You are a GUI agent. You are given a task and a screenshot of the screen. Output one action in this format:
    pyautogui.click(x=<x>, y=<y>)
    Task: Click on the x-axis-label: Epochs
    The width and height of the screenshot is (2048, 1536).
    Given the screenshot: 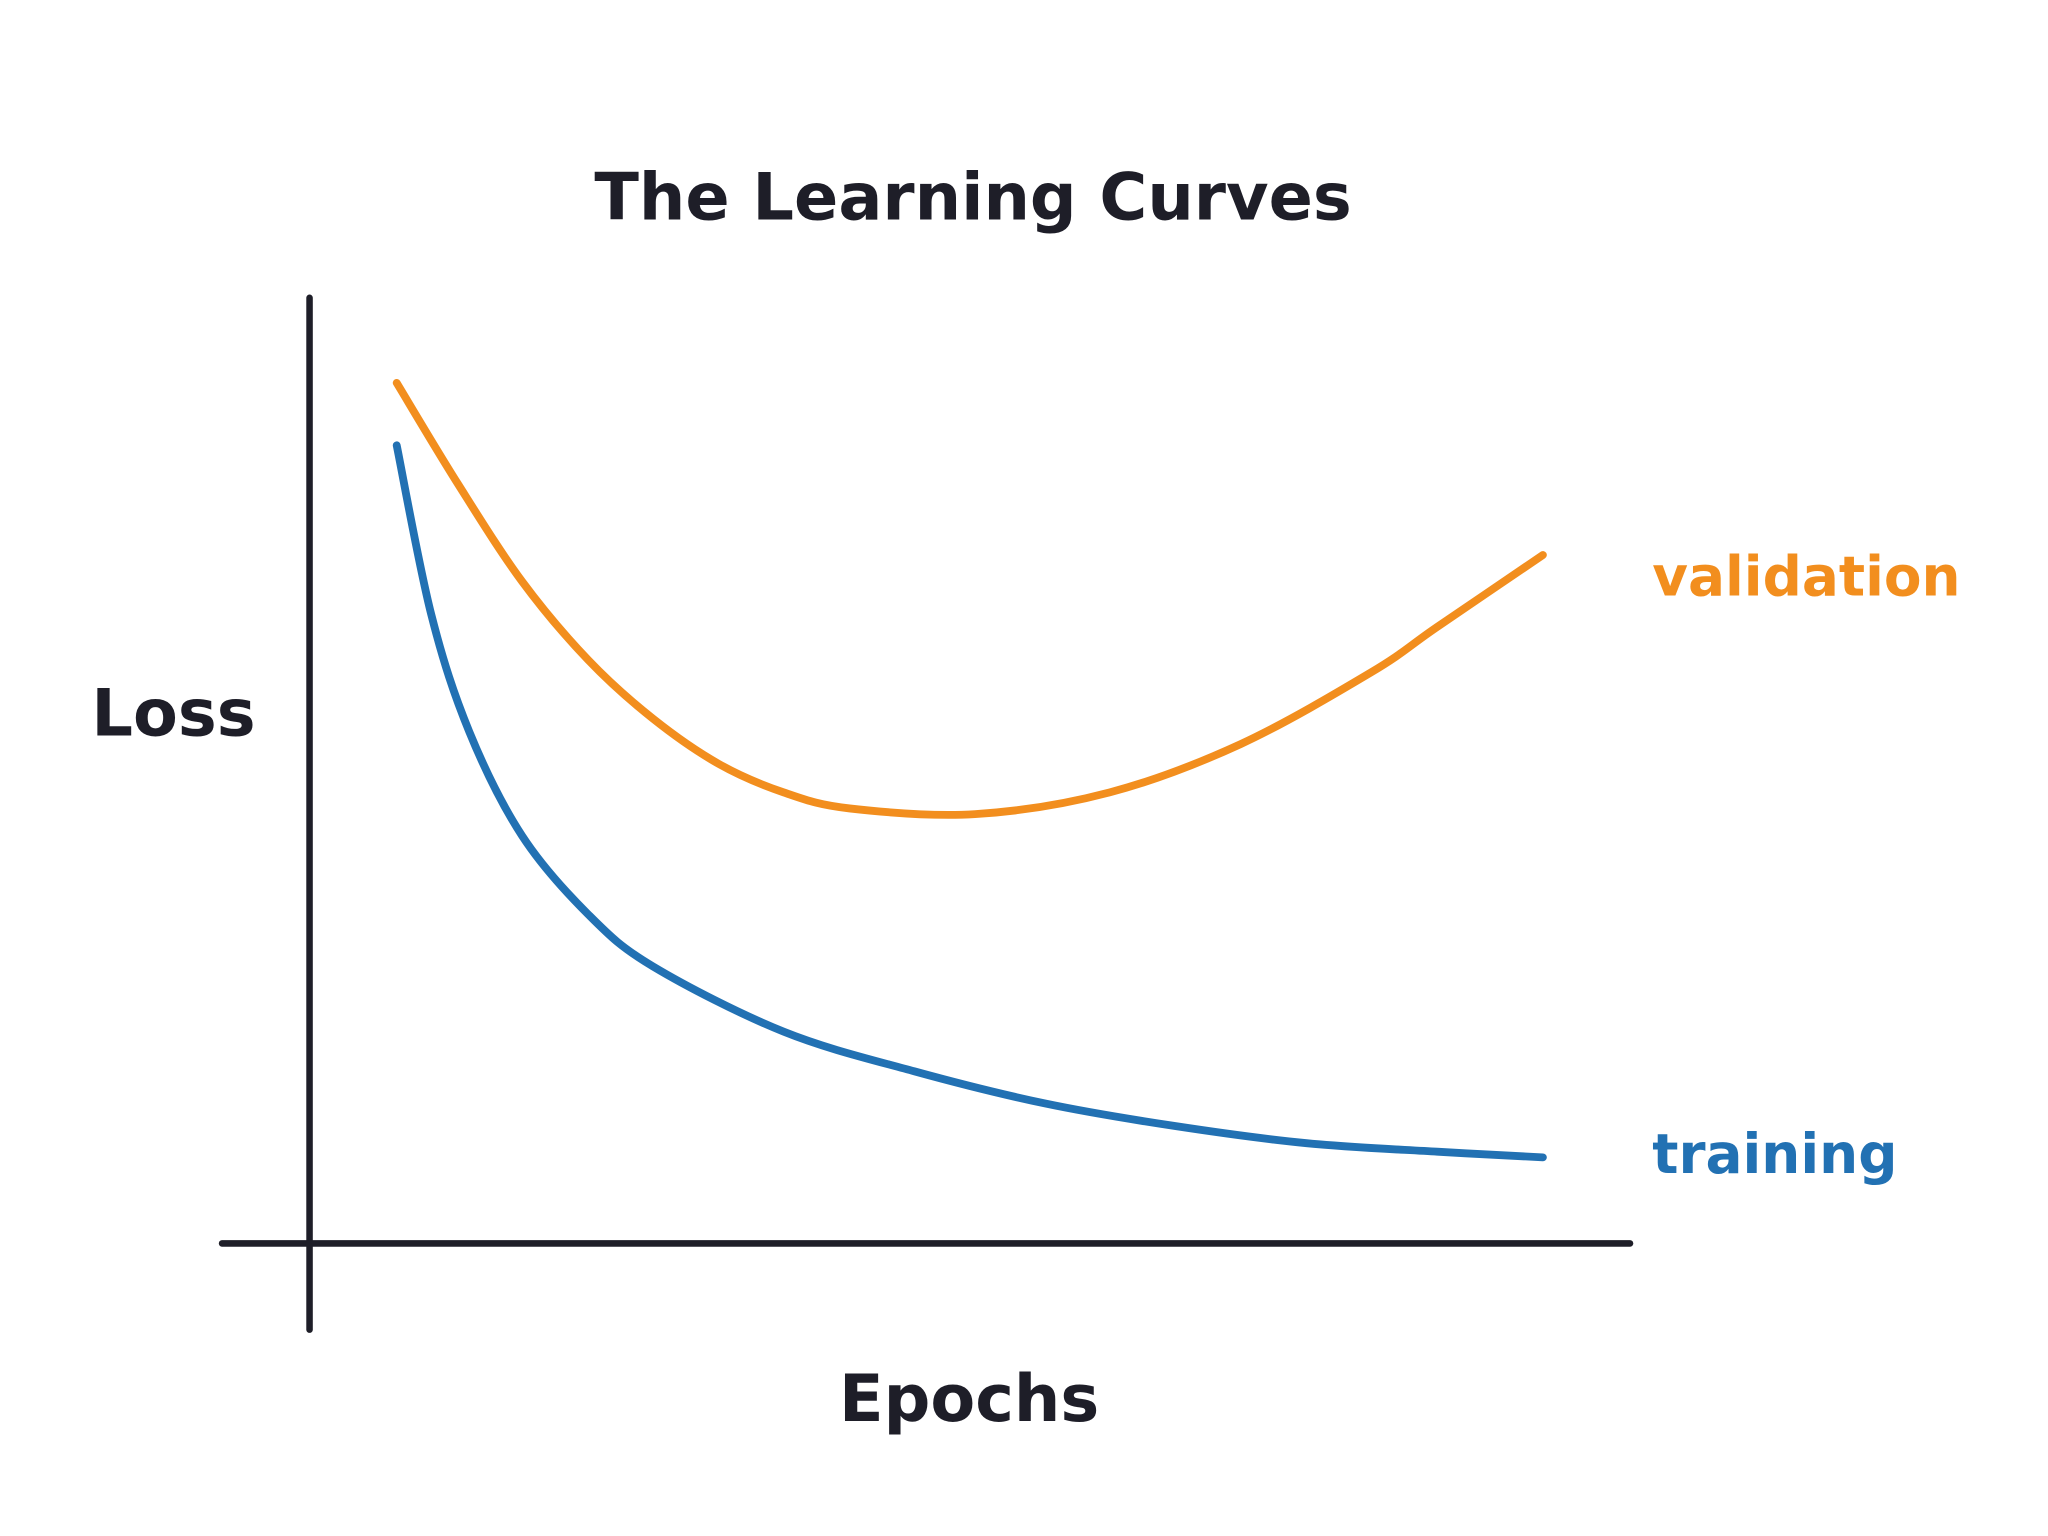 What is the action you would take?
    pyautogui.click(x=969, y=1399)
    